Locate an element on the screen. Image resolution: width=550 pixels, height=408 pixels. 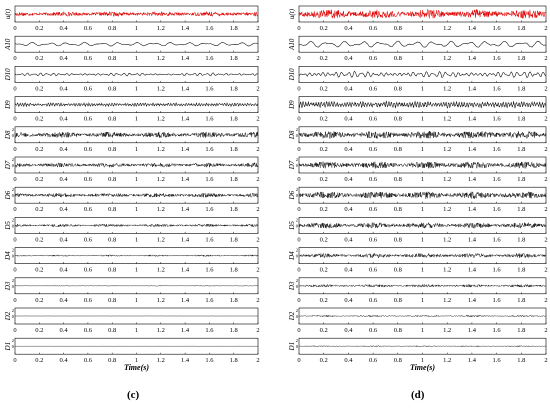
y-tick-label: 2 is located at coordinates (297, 189).